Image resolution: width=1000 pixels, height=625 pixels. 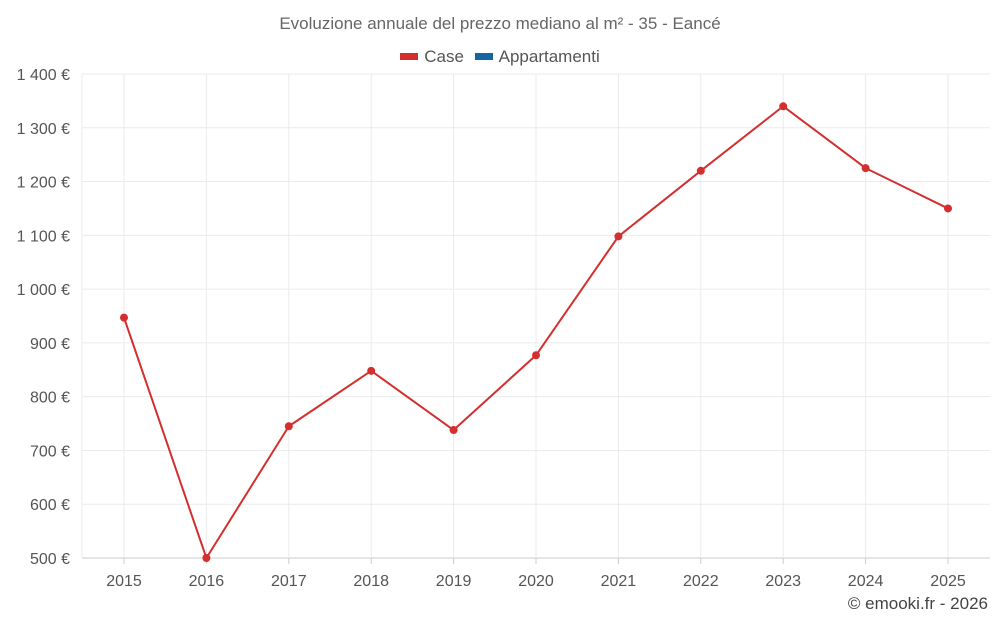 I want to click on y-tick-label: 1 200 €, so click(x=43, y=183).